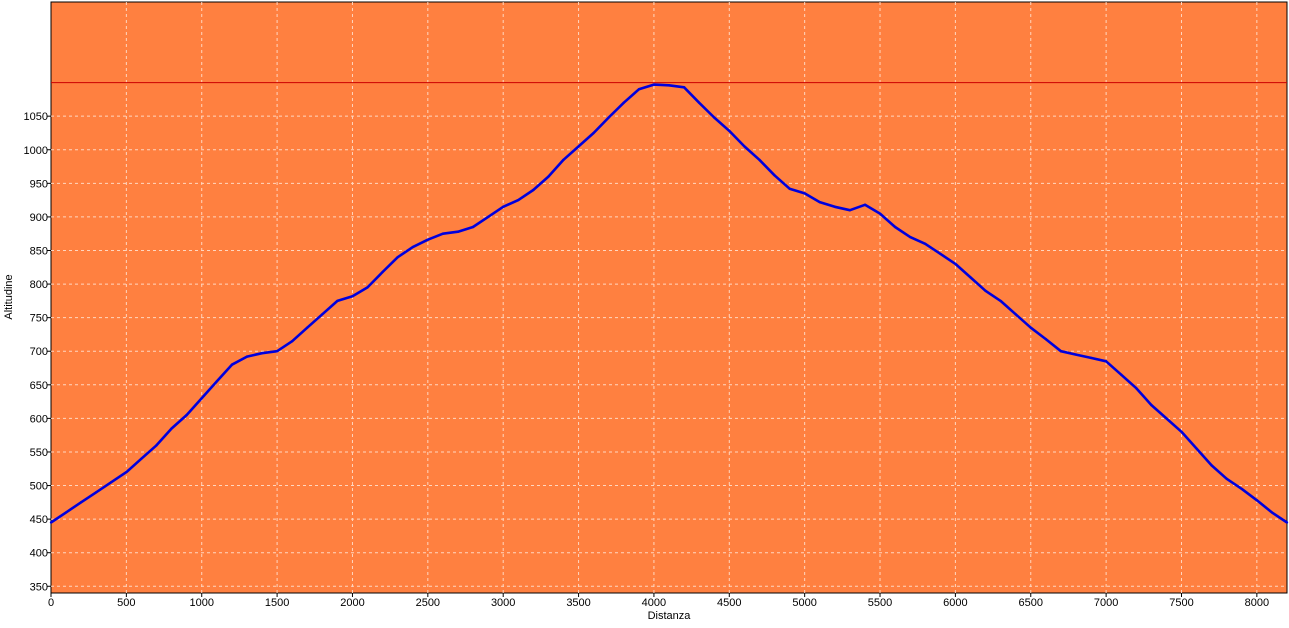  I want to click on x-tick-label: 4500, so click(729, 603).